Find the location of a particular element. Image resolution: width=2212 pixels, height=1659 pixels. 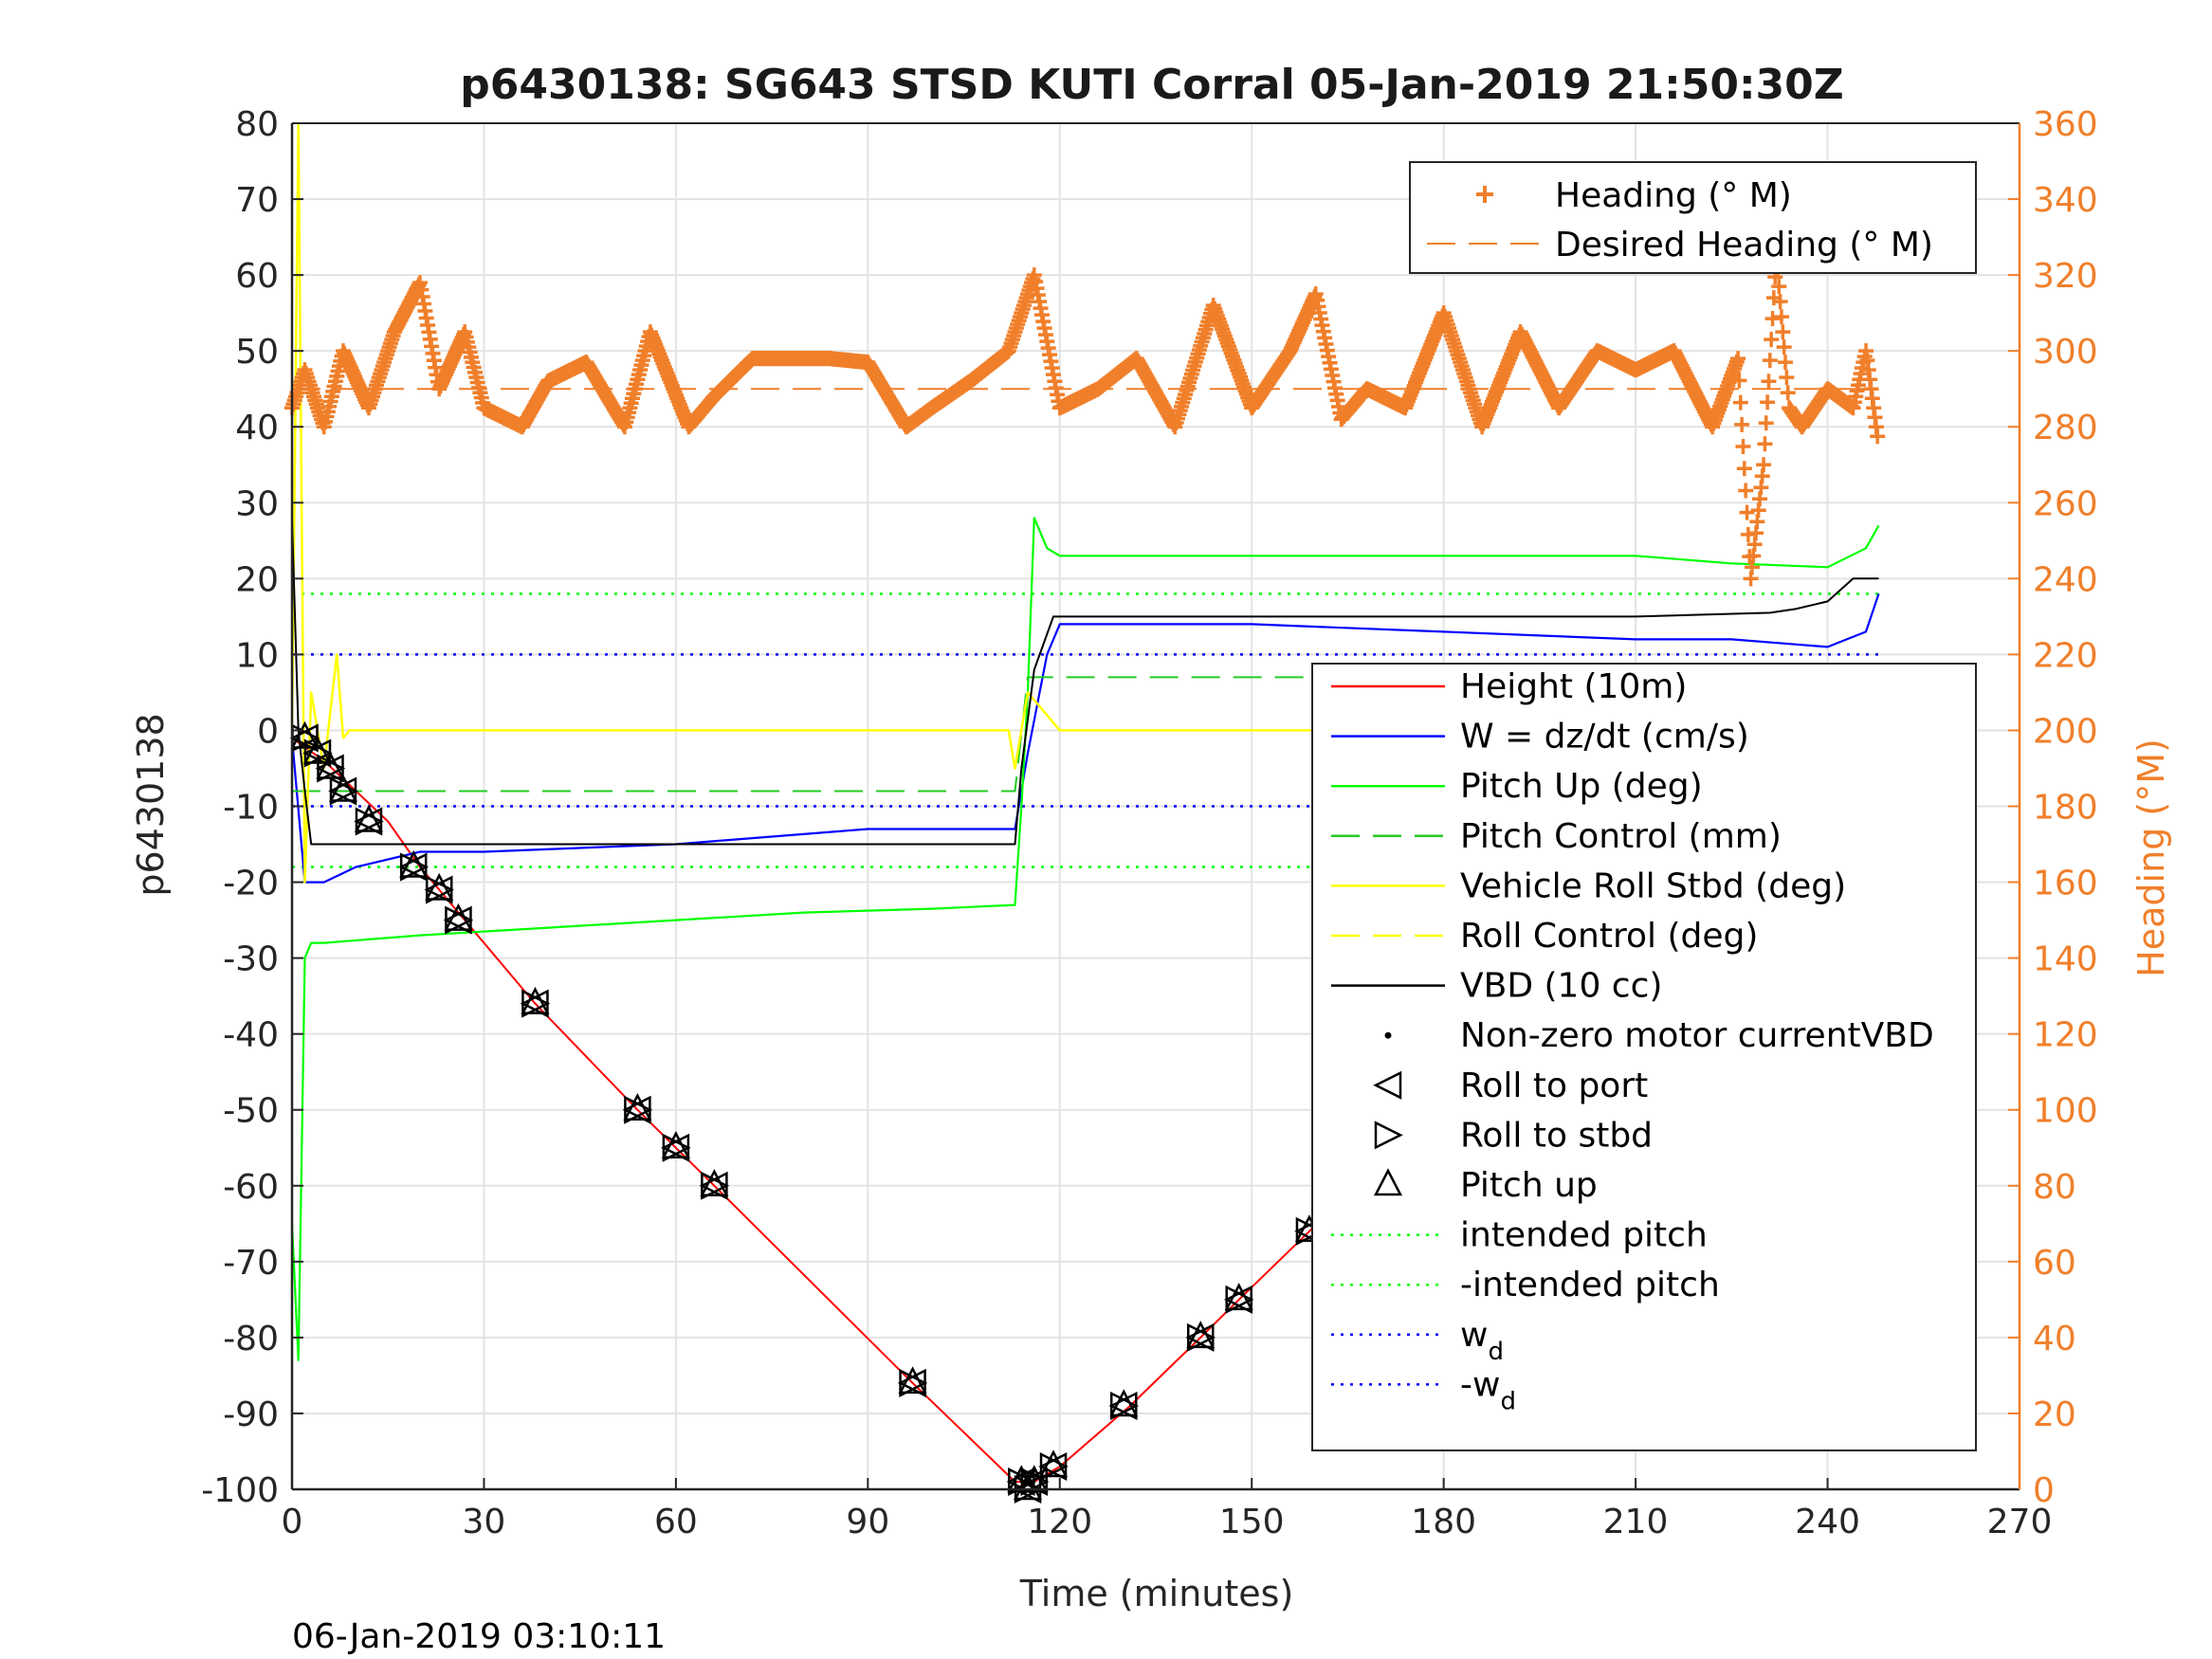

y2-tick-label: 80 is located at coordinates (2054, 1187).